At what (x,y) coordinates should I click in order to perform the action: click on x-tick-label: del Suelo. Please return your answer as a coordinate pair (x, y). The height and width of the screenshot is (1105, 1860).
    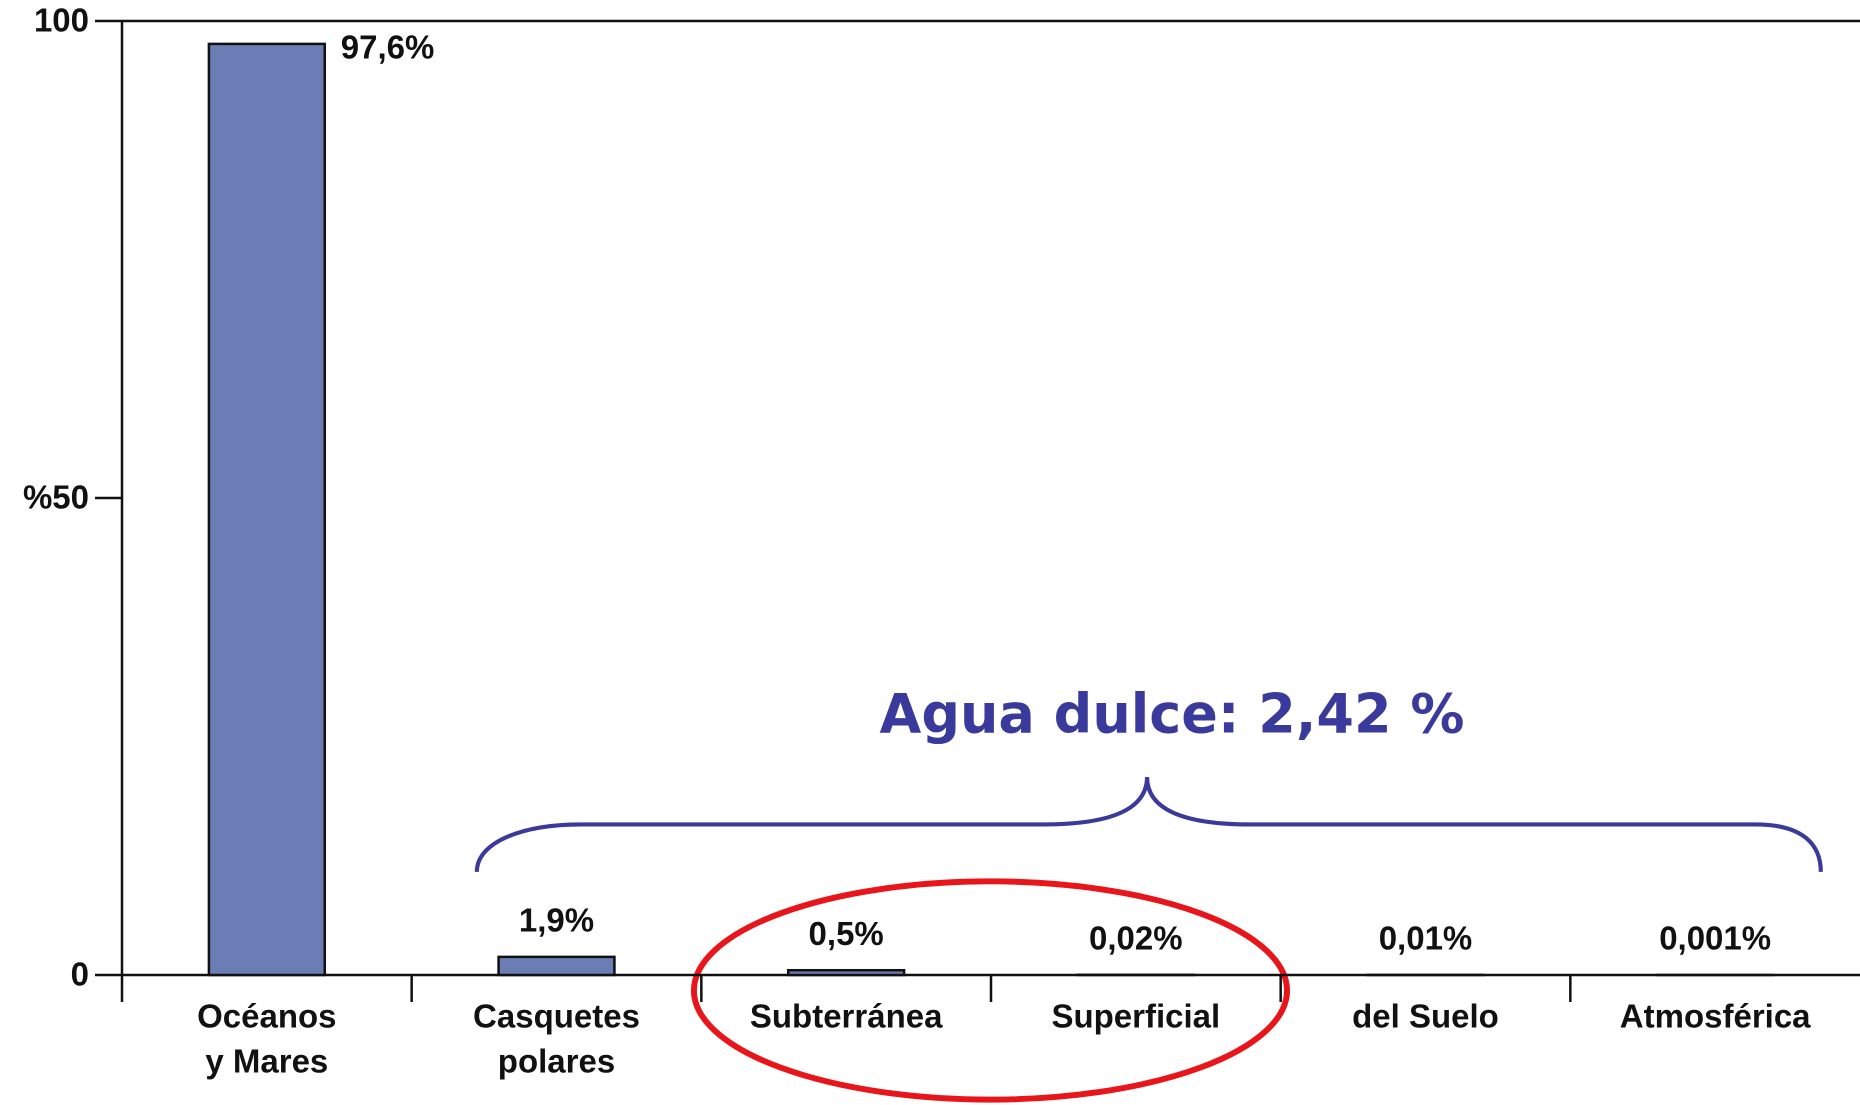
    Looking at the image, I should click on (1425, 1016).